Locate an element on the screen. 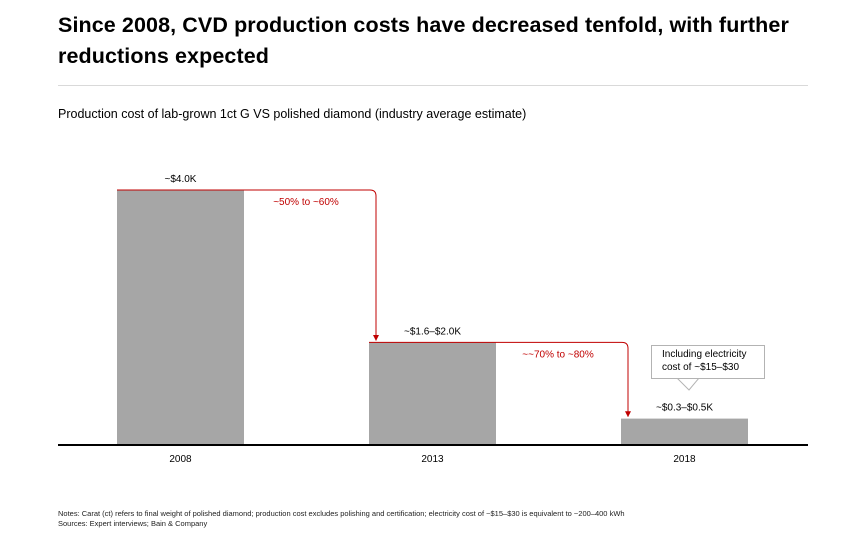 The width and height of the screenshot is (859, 544). data-label-2013: ~$1.6–$2.0K is located at coordinates (432, 331).